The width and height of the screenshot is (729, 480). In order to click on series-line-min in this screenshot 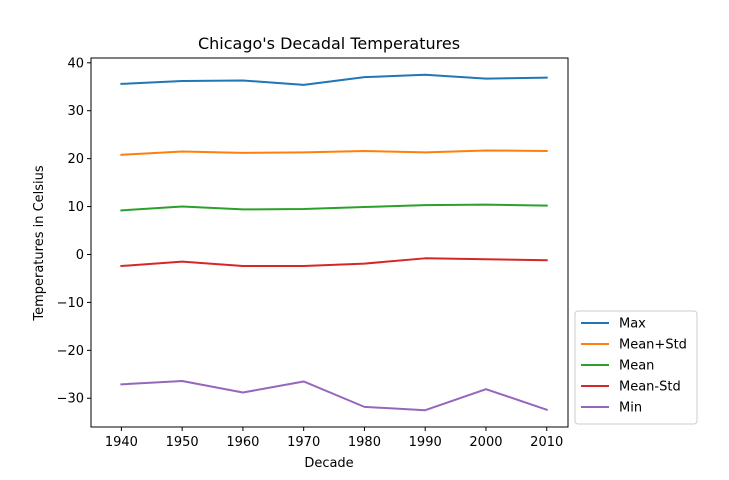, I will do `click(334, 395)`.